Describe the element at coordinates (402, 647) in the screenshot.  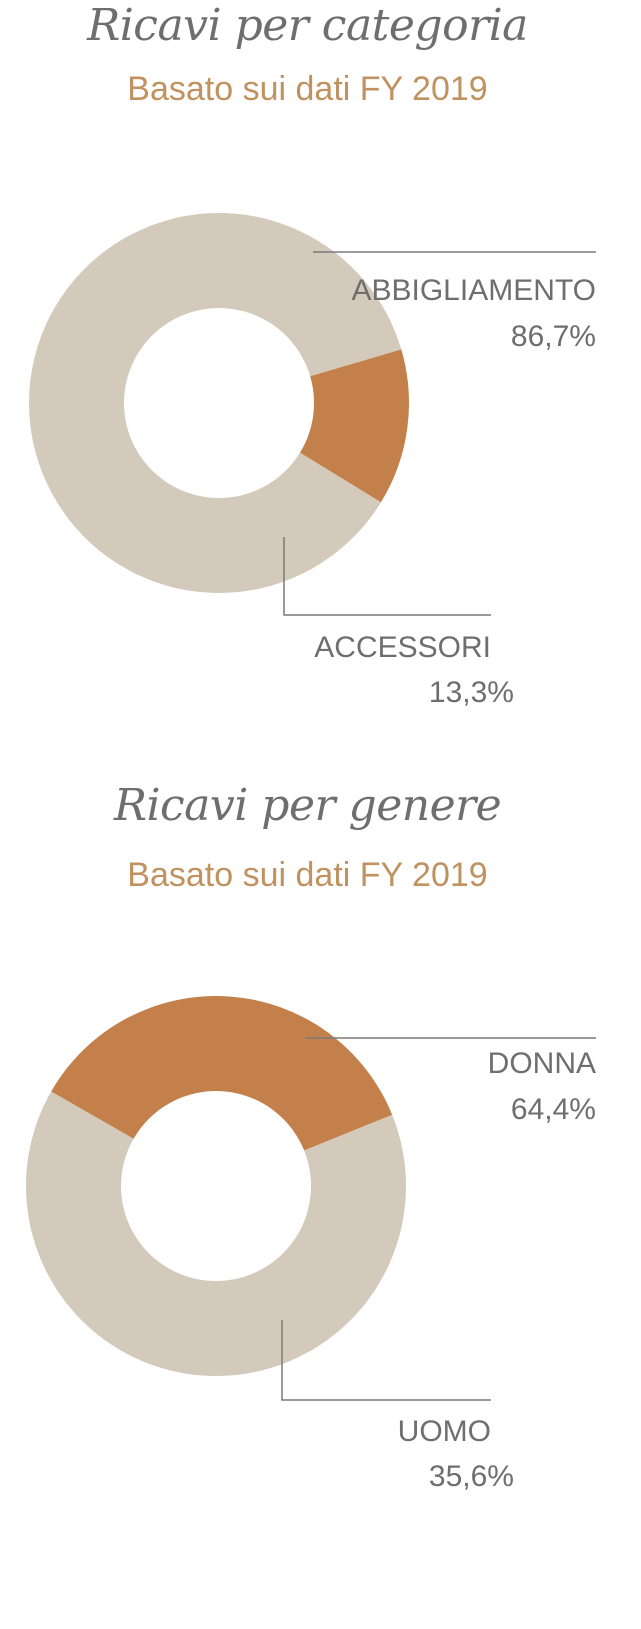
I see `slice-label: ACCESSORI` at that location.